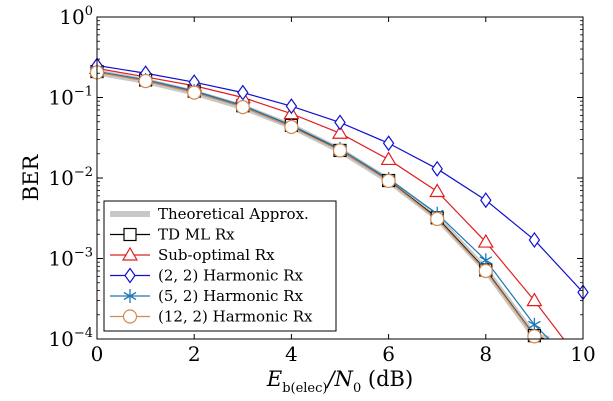 The image size is (613, 401). I want to click on y-tick-label: 10⁻³, so click(70, 258).